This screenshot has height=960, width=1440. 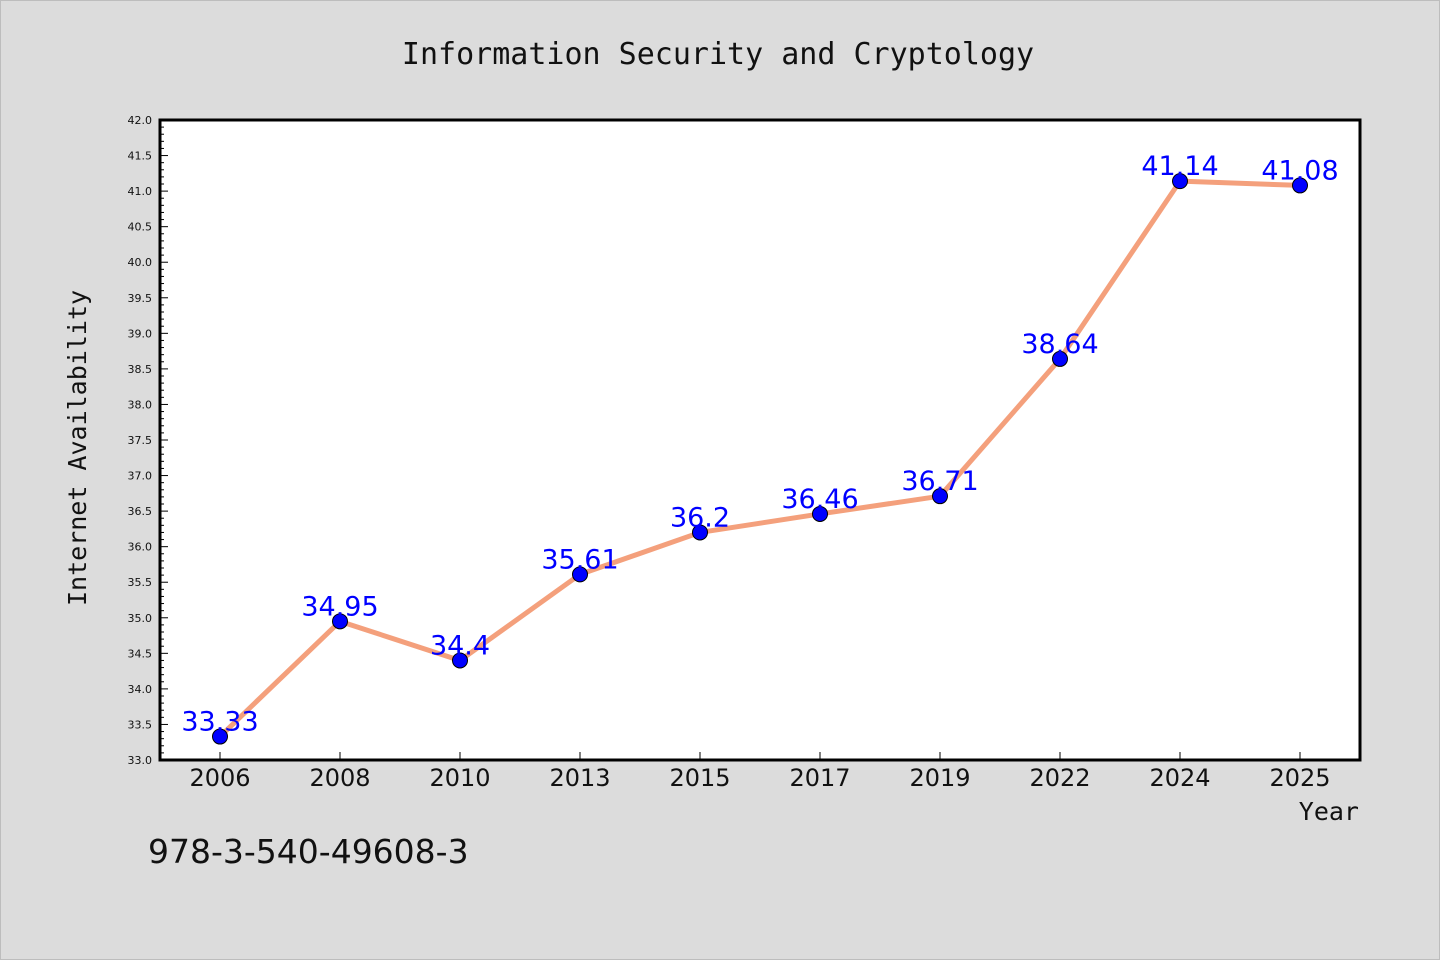 What do you see at coordinates (339, 778) in the screenshot?
I see `x-tick-label: 2008` at bounding box center [339, 778].